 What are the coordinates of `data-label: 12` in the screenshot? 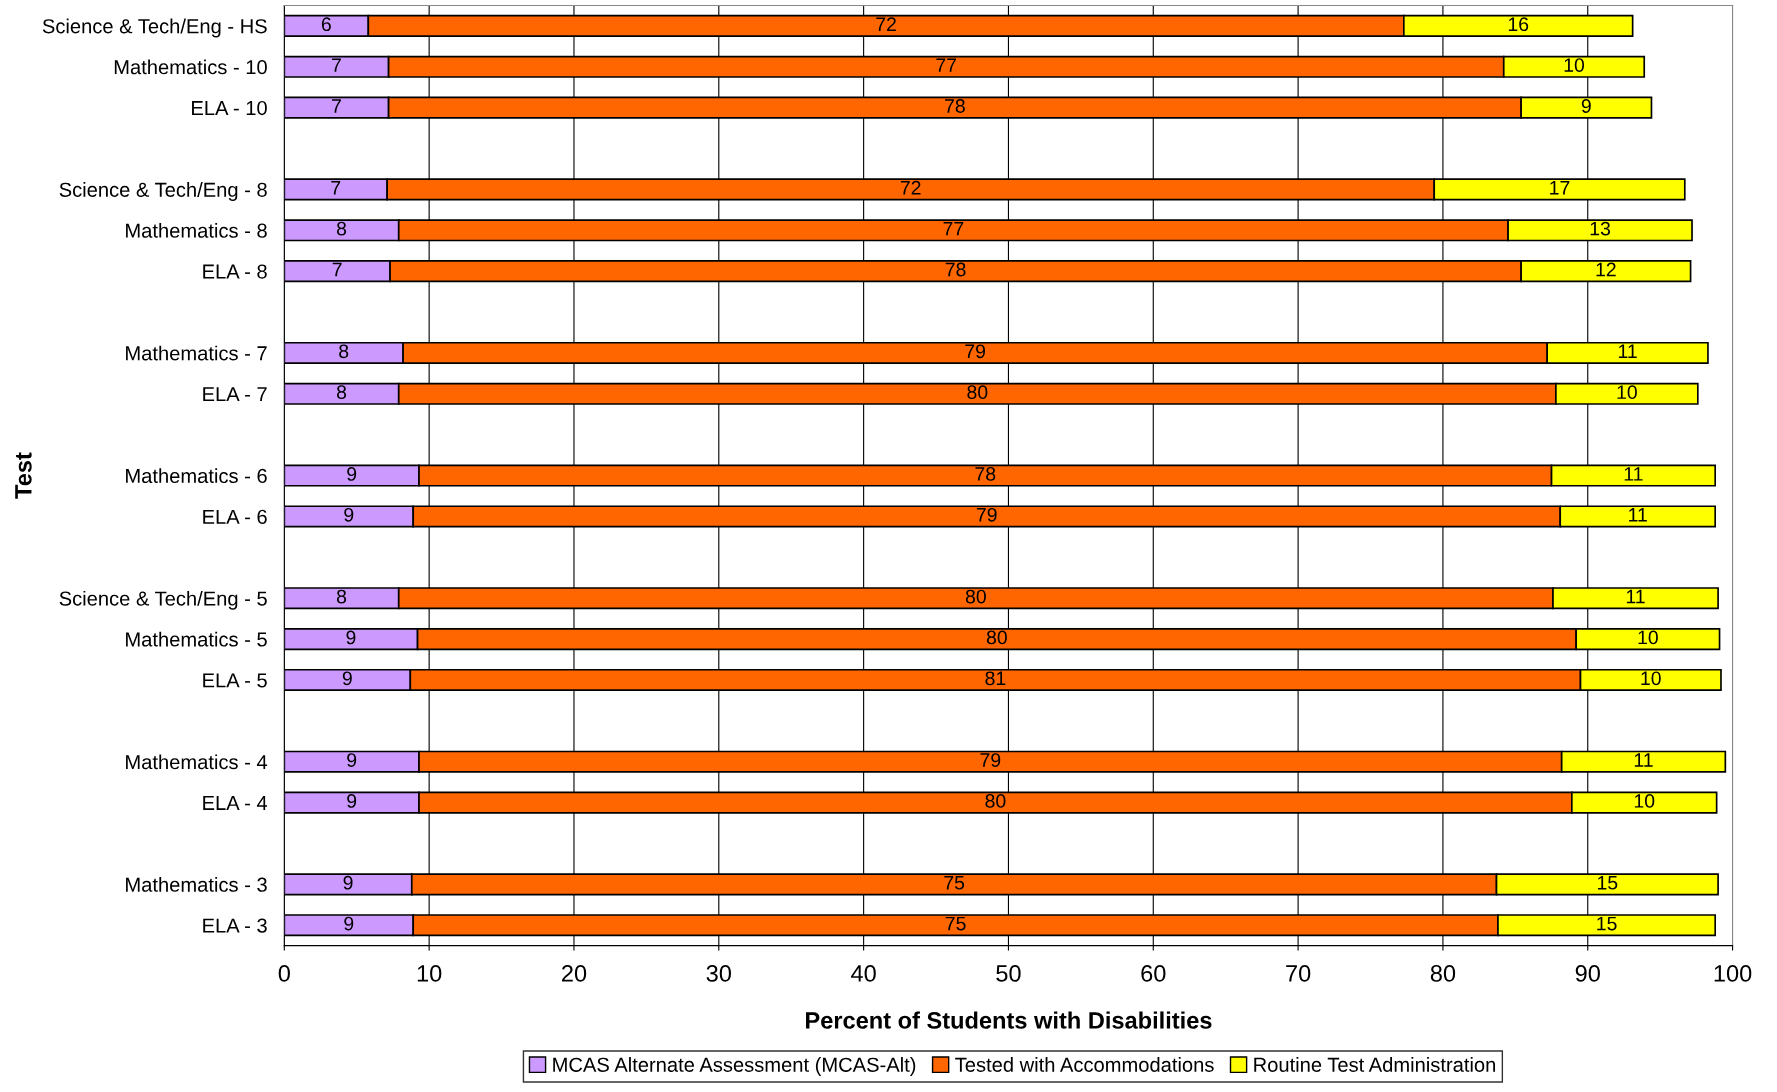 It's located at (1606, 269).